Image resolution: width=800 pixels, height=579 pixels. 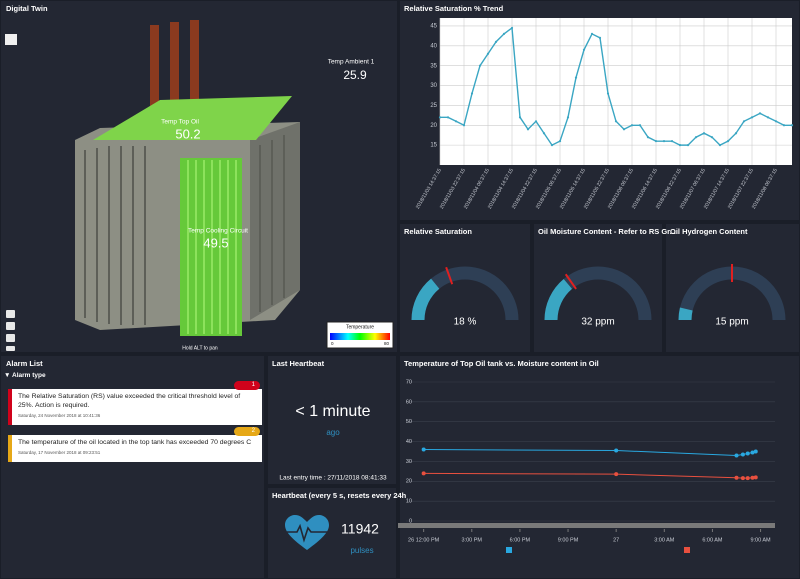 I want to click on alarm-filter: ▼ Alarm type, so click(x=25, y=375).